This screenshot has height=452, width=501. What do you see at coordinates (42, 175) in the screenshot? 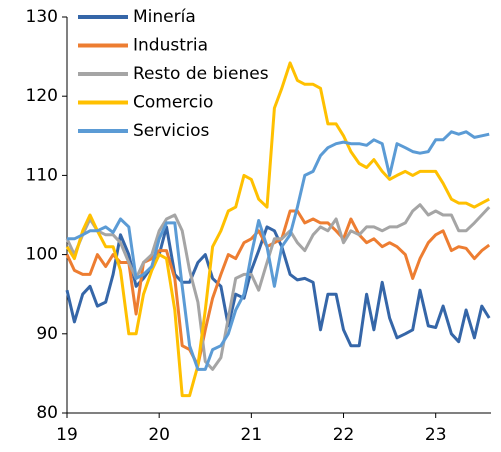
I see `y-tick-label: 110` at bounding box center [42, 175].